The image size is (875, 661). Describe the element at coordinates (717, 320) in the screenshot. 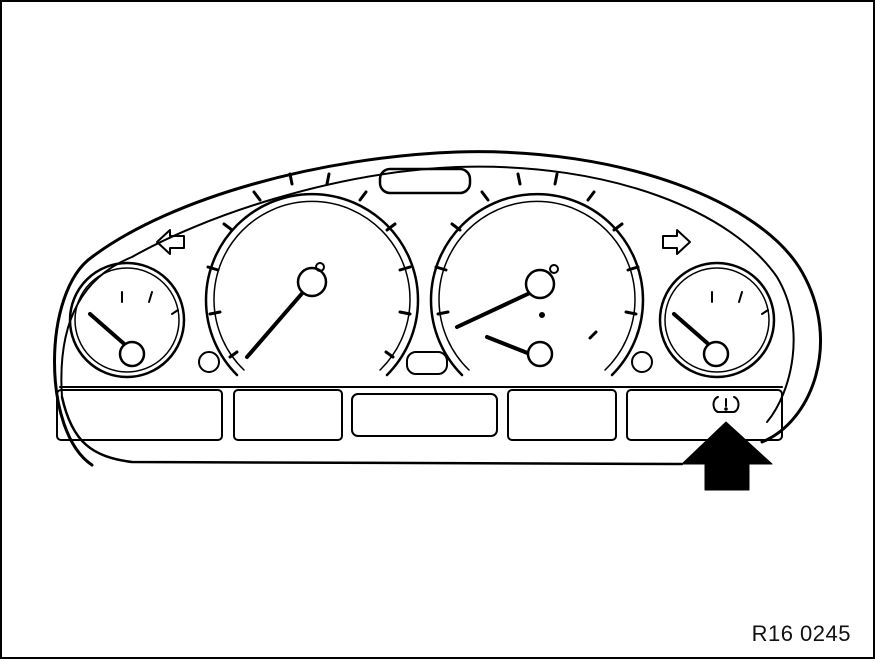

I see `right-small-gauge` at that location.